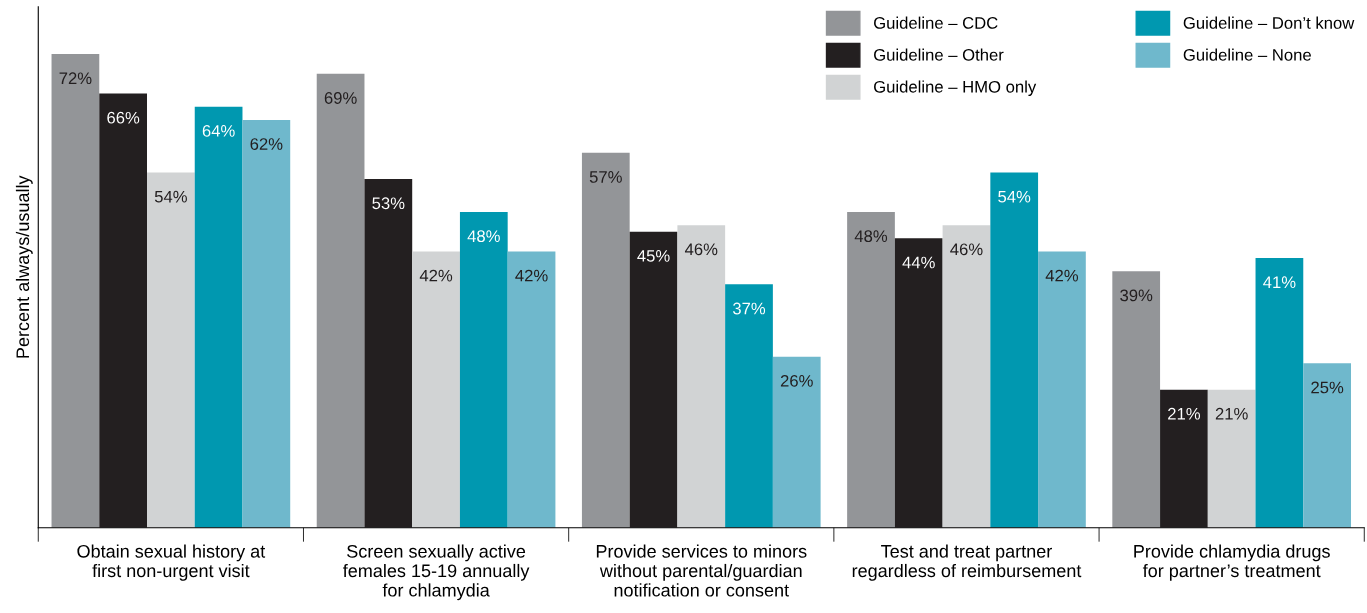 The width and height of the screenshot is (1367, 613). I want to click on x-tick-label: Provide chlamydia drugs for partner’s treatment, so click(1232, 562).